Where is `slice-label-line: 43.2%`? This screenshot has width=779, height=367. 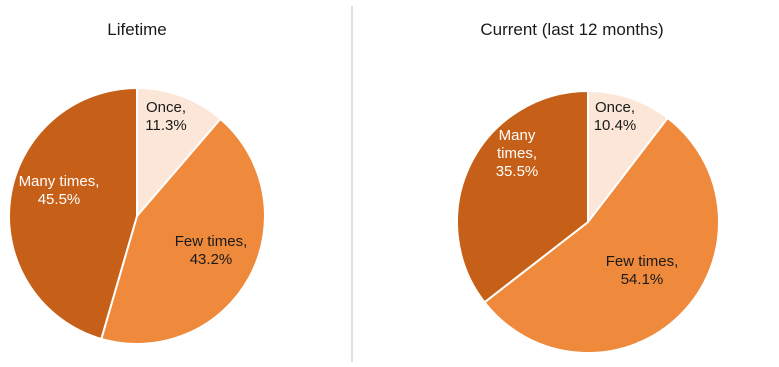 slice-label-line: 43.2% is located at coordinates (211, 259).